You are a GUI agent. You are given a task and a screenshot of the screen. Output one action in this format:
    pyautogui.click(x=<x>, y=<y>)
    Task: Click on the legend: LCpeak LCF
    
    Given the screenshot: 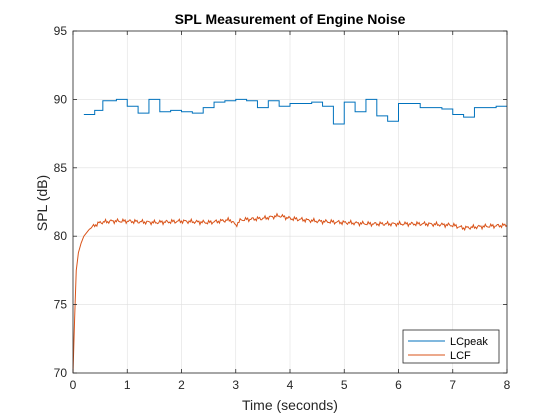 What is the action you would take?
    pyautogui.click(x=451, y=346)
    